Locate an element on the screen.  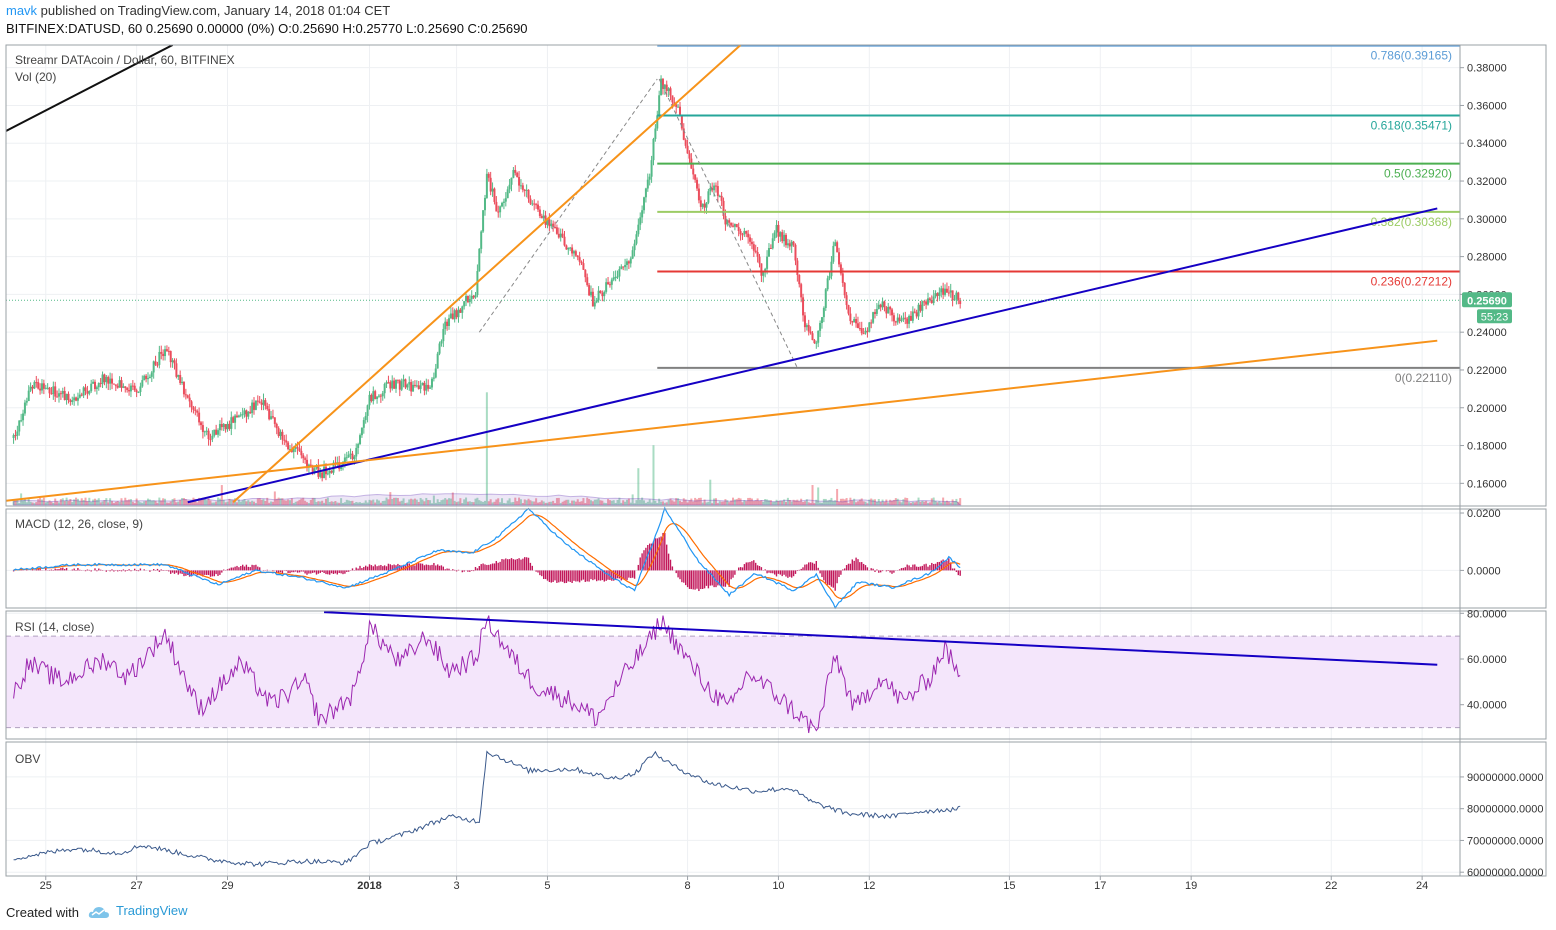
price-tick-label: 0.18000 is located at coordinates (1487, 447).